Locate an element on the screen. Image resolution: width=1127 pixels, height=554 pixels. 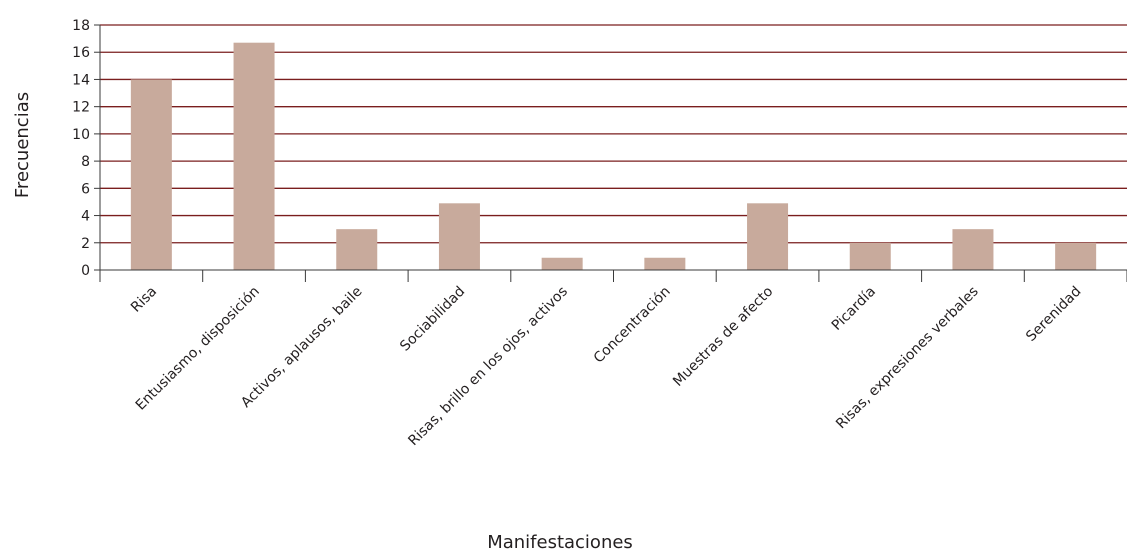
y-tick-label: 10 is located at coordinates (81, 135).